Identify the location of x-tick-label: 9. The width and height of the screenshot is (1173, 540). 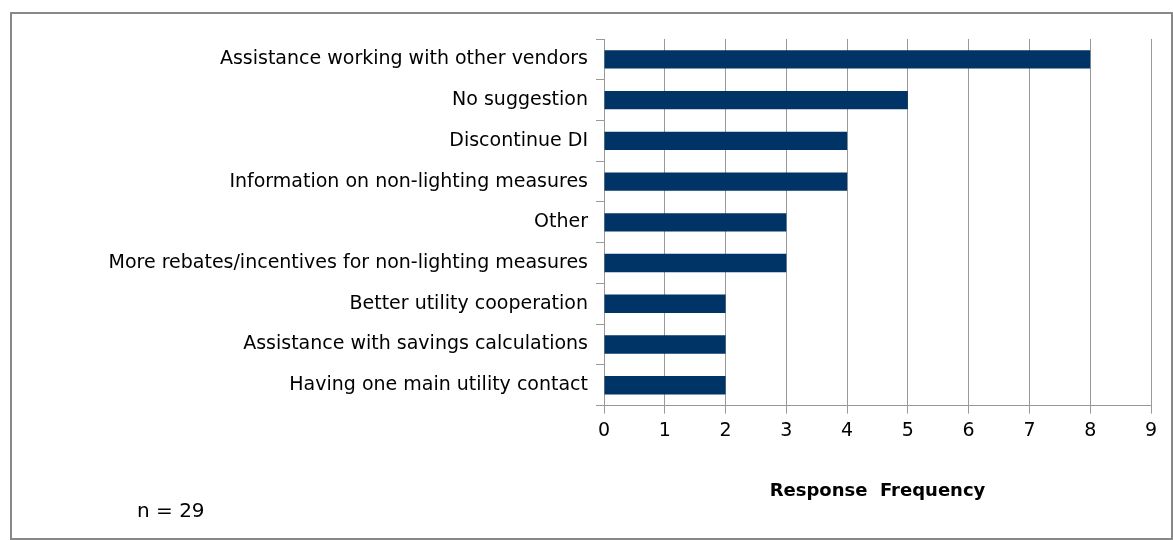
(1151, 428).